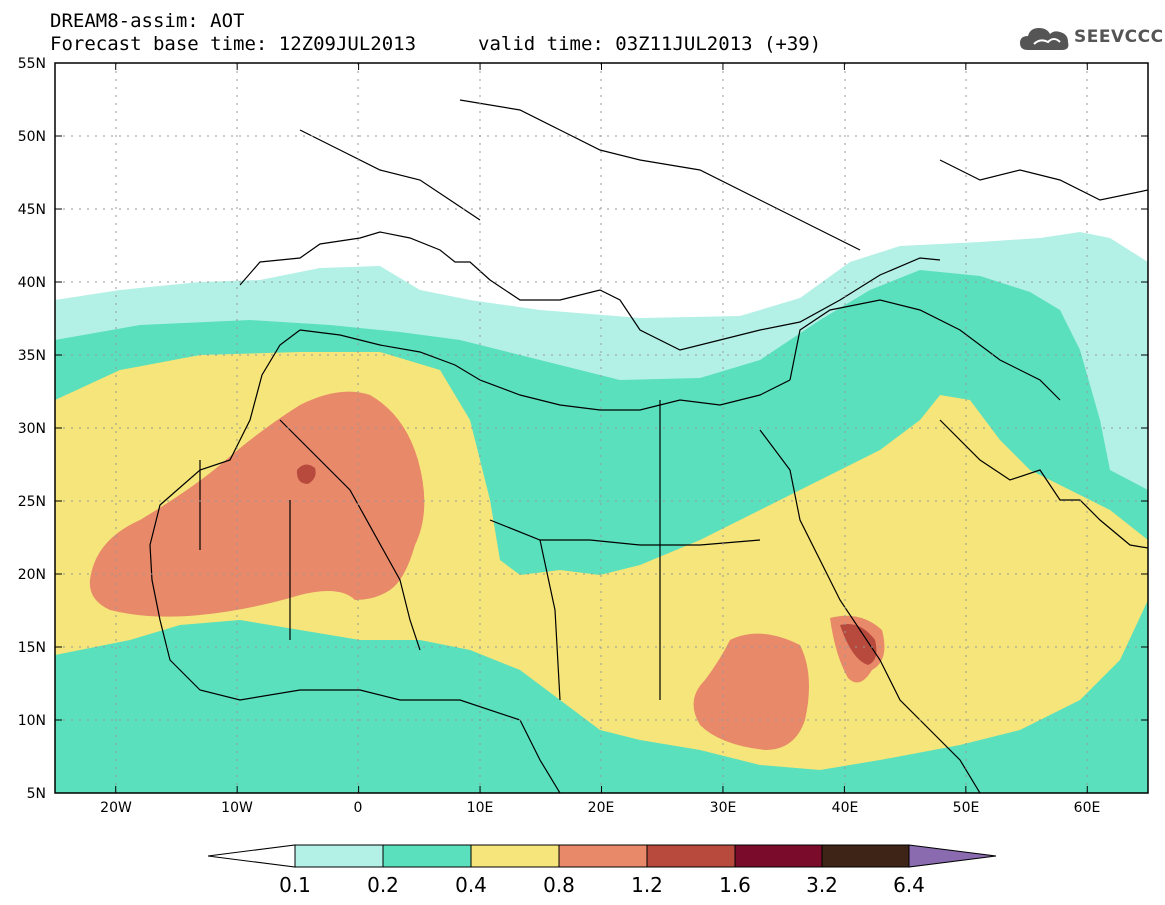  Describe the element at coordinates (36, 794) in the screenshot. I see `lat-label-5n: 5N` at that location.